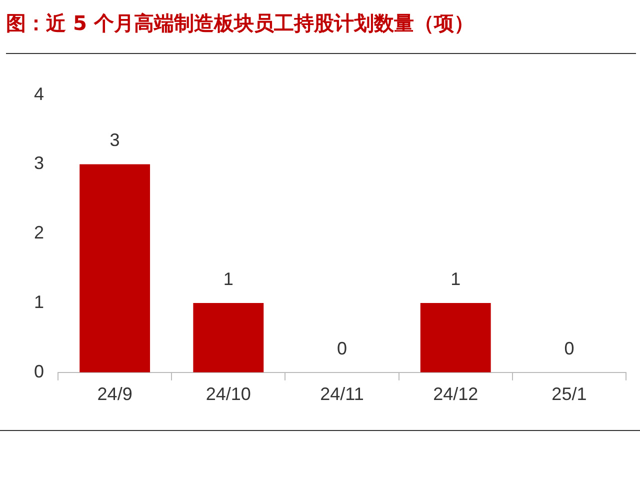 The height and width of the screenshot is (481, 640). I want to click on y-tick-label: 0, so click(39, 371).